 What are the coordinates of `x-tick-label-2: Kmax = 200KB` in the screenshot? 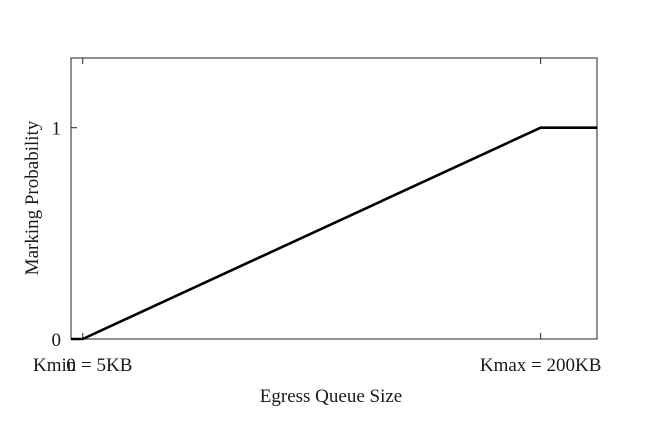 It's located at (541, 365).